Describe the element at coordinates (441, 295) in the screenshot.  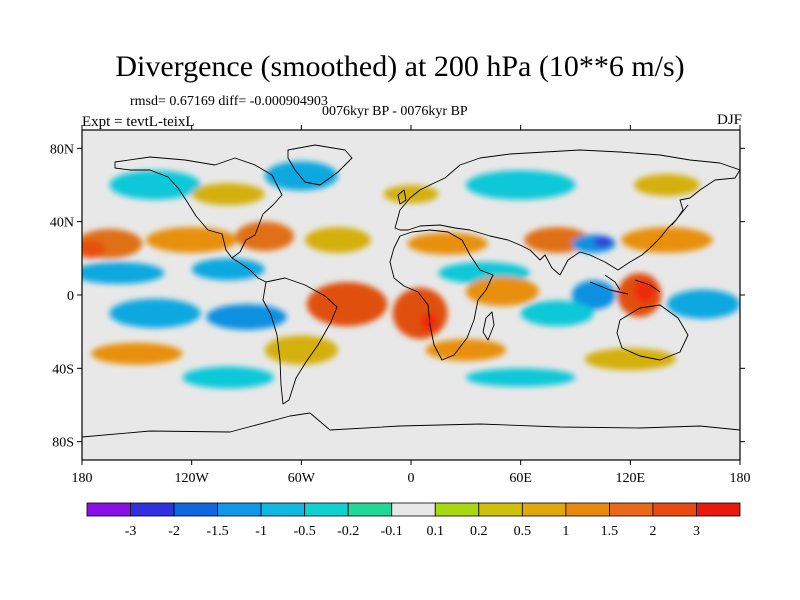
I see `coastline-africa` at that location.